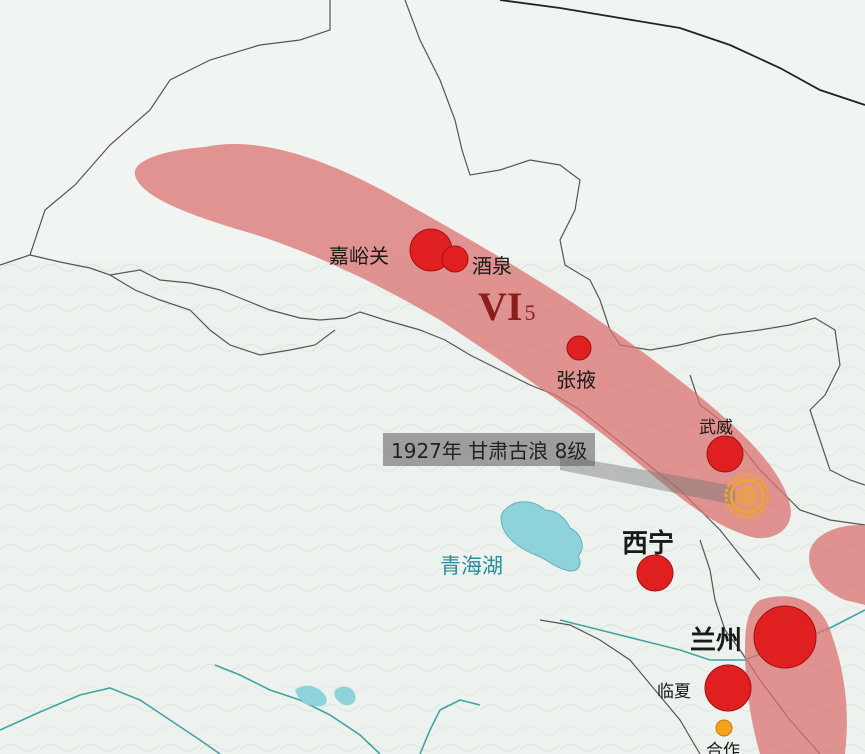 This screenshot has width=865, height=754. I want to click on city-marker-linxia, so click(728, 688).